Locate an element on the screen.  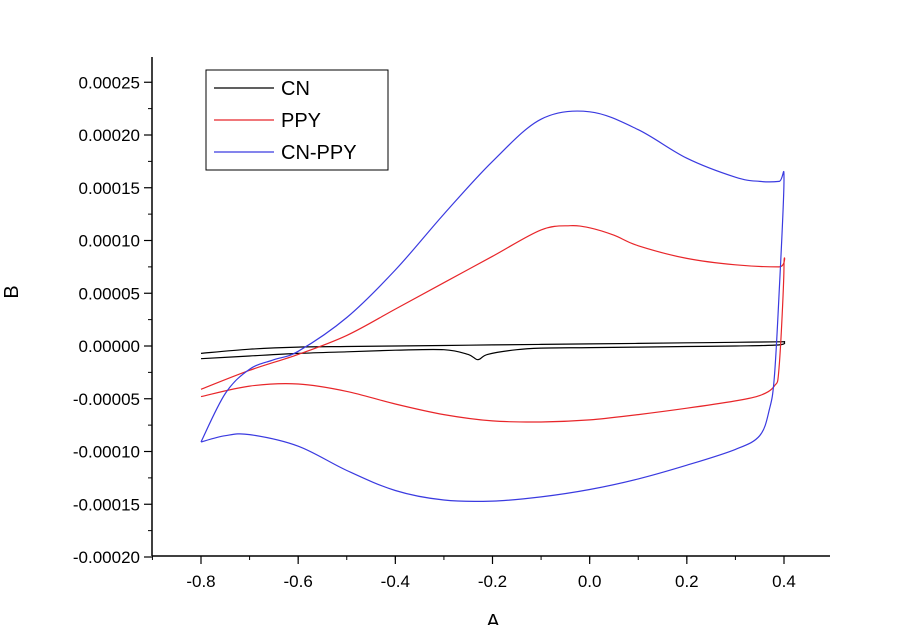
x-axis-title: A is located at coordinates (493, 618).